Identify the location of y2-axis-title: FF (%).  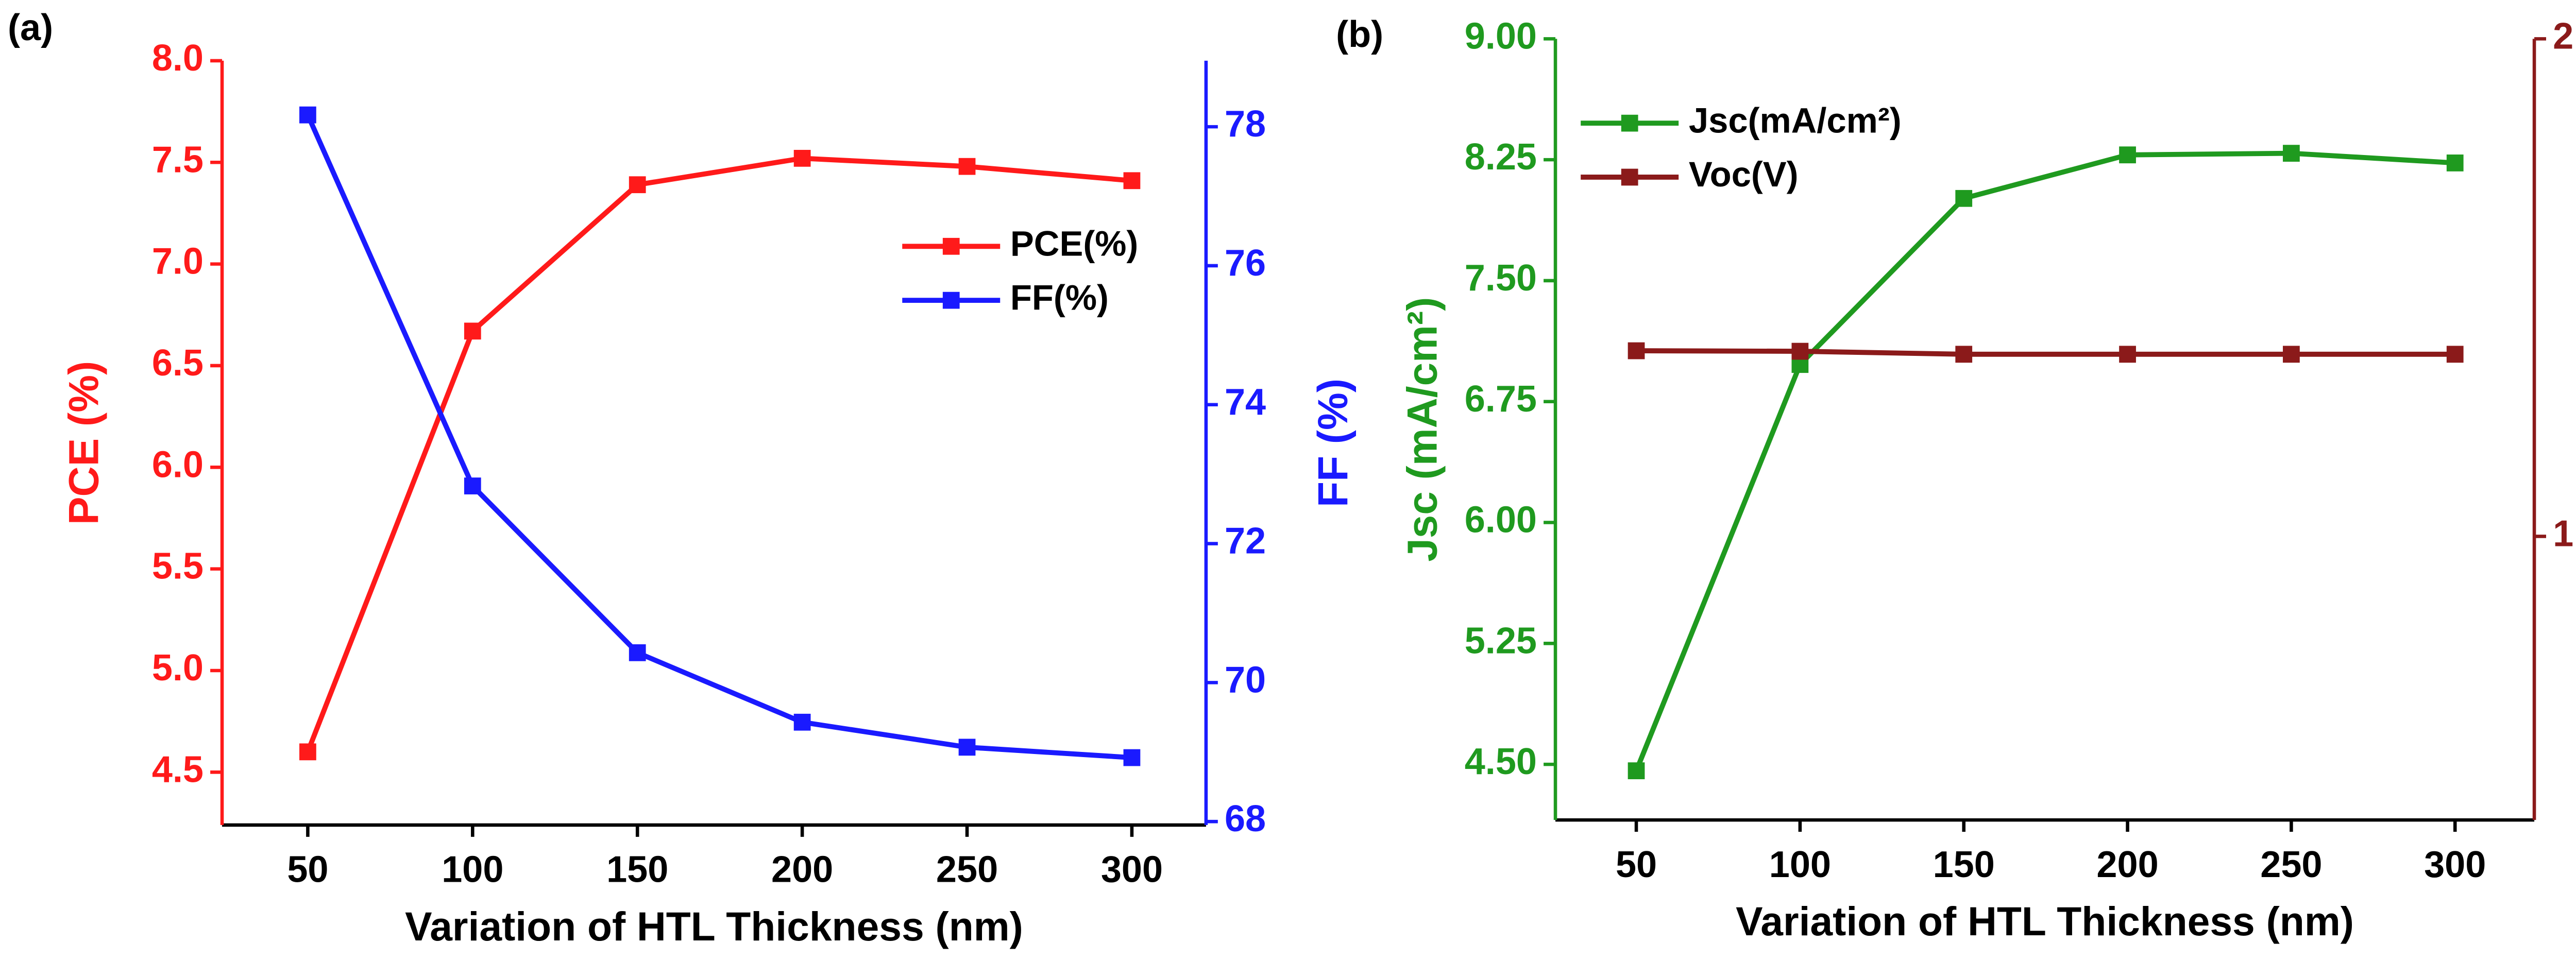
(1333, 443).